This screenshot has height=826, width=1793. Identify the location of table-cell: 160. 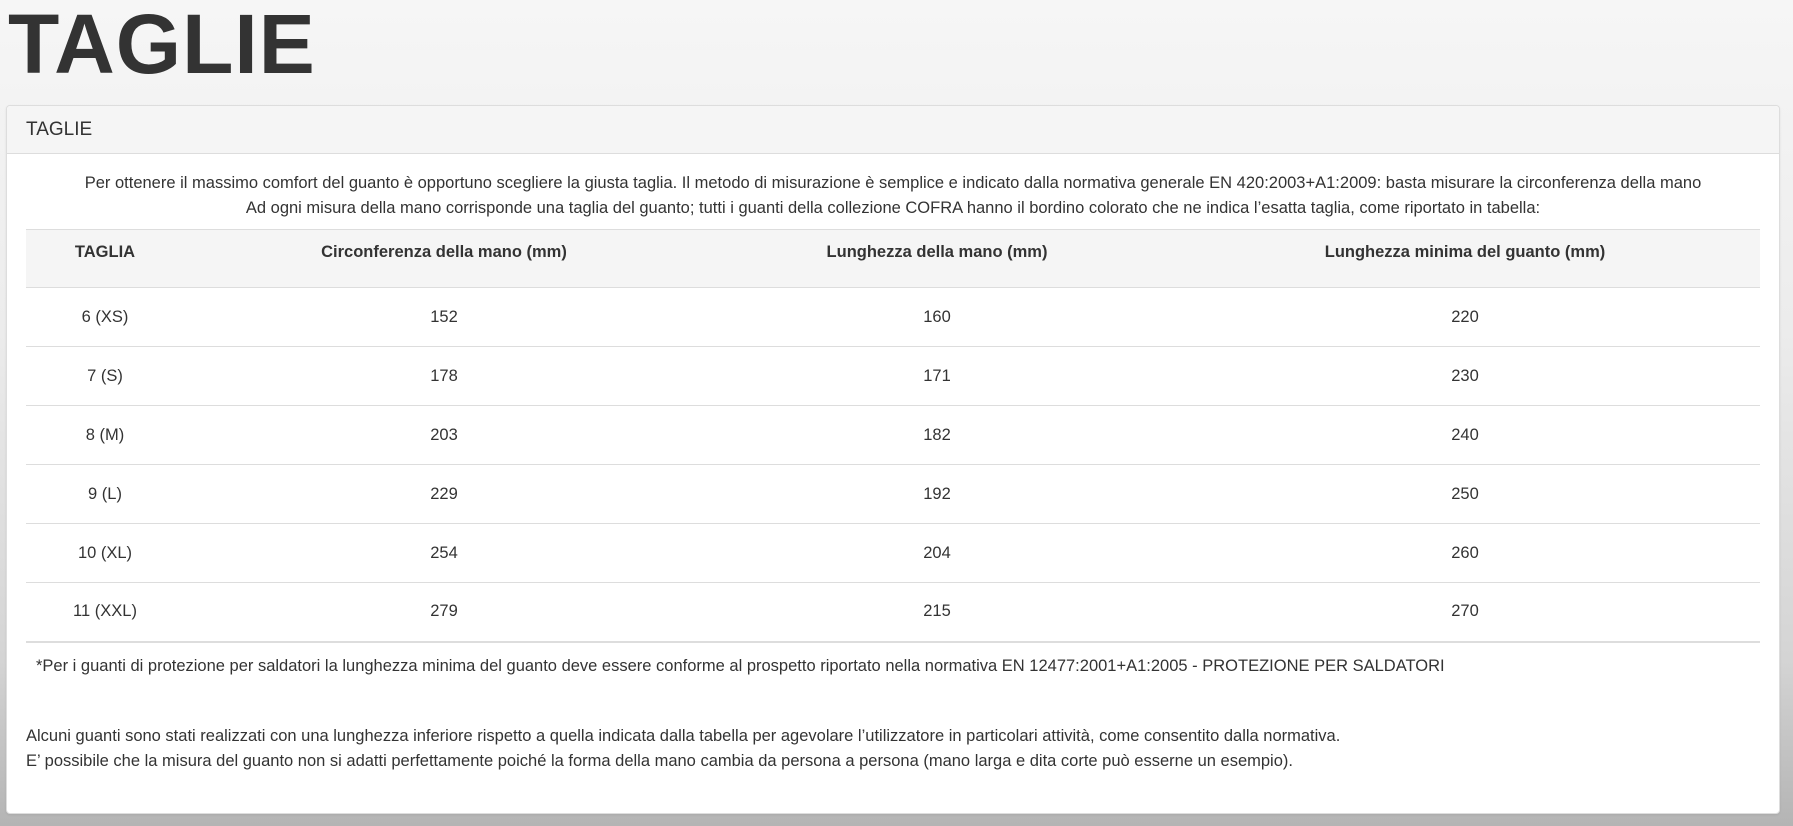
(937, 317).